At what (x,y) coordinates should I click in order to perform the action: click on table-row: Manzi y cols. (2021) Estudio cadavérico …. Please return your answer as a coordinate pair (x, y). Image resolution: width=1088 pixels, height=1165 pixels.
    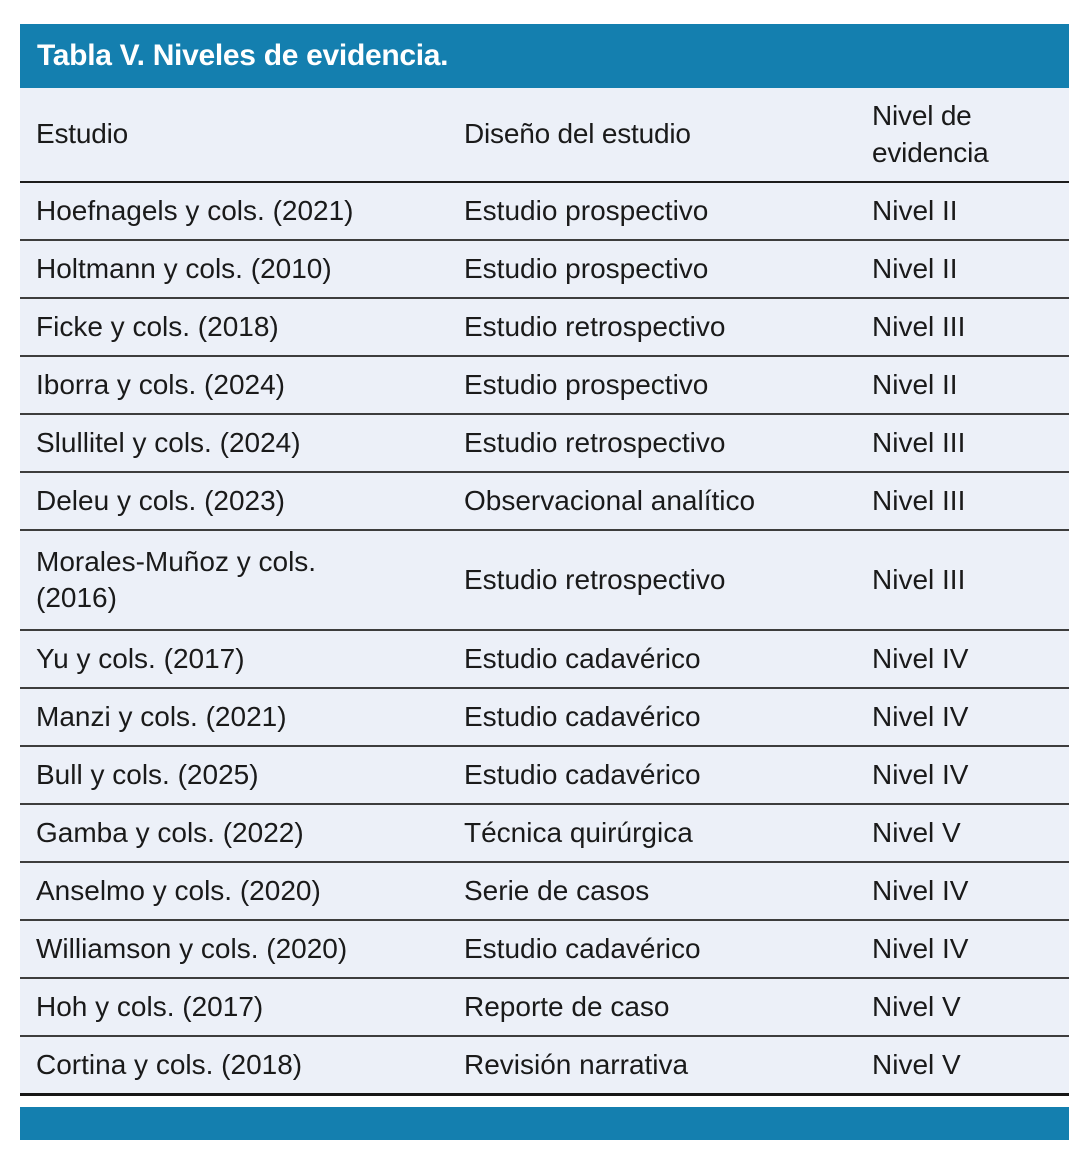
    Looking at the image, I should click on (544, 716).